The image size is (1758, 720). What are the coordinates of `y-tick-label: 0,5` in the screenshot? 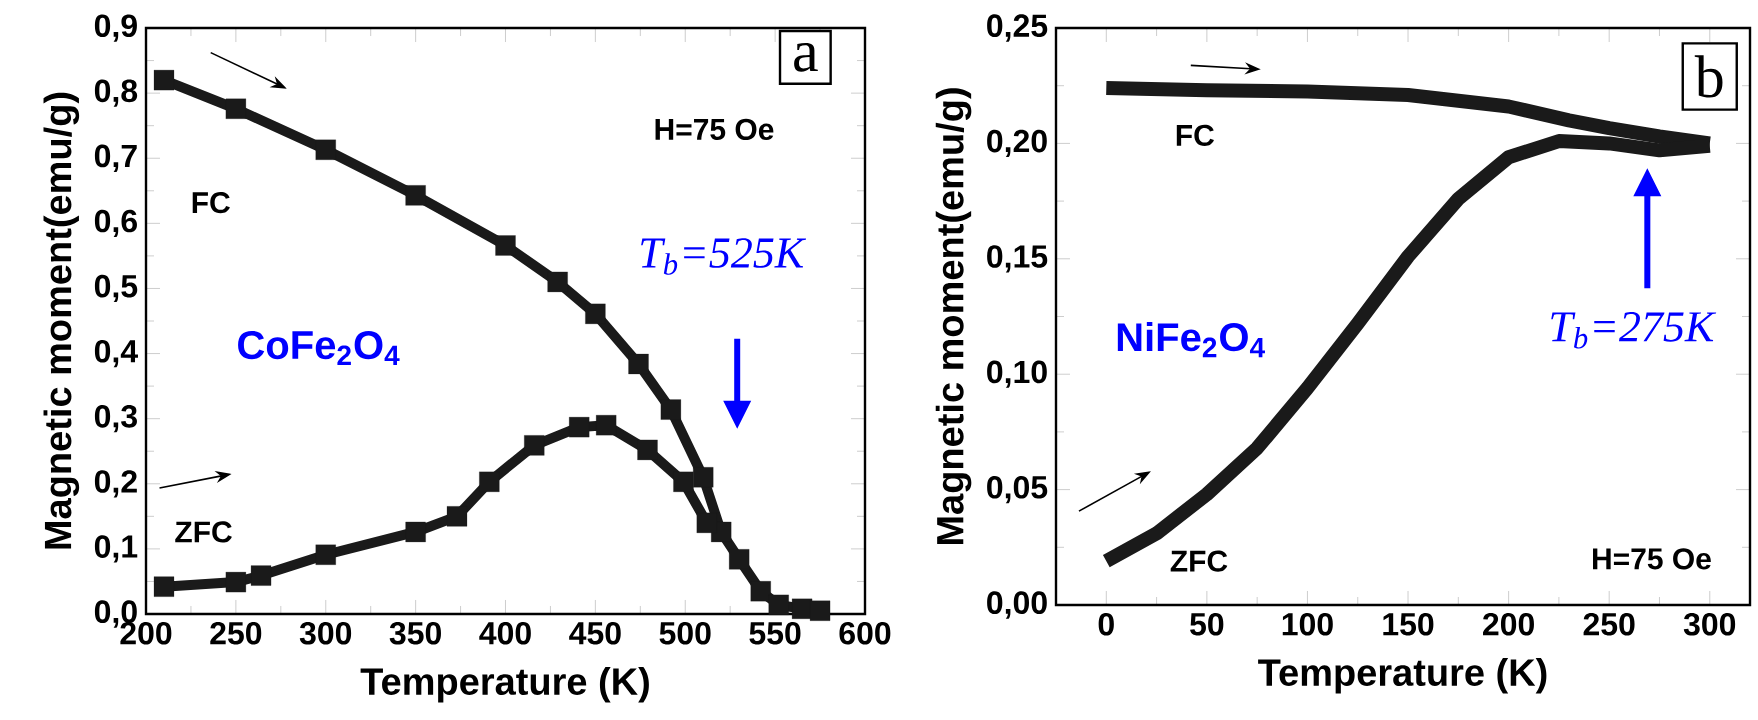 It's located at (116, 288).